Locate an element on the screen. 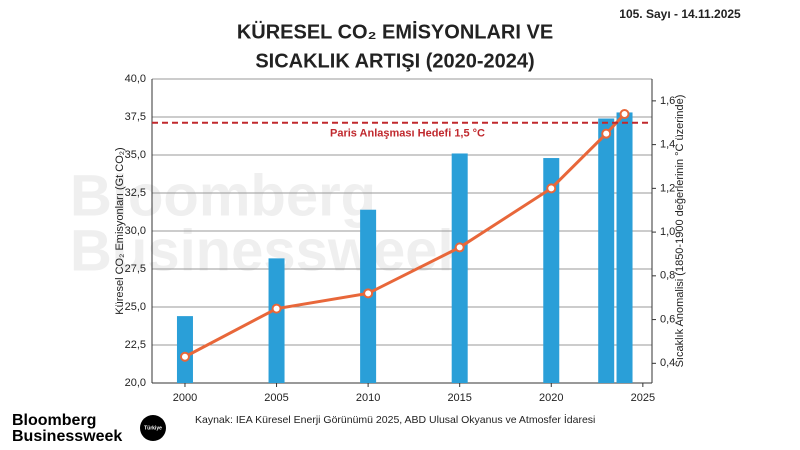 The width and height of the screenshot is (800, 450). y-axis-label: Küresel CO₂ Emisyonları (Gt CO₂) is located at coordinates (120, 230).